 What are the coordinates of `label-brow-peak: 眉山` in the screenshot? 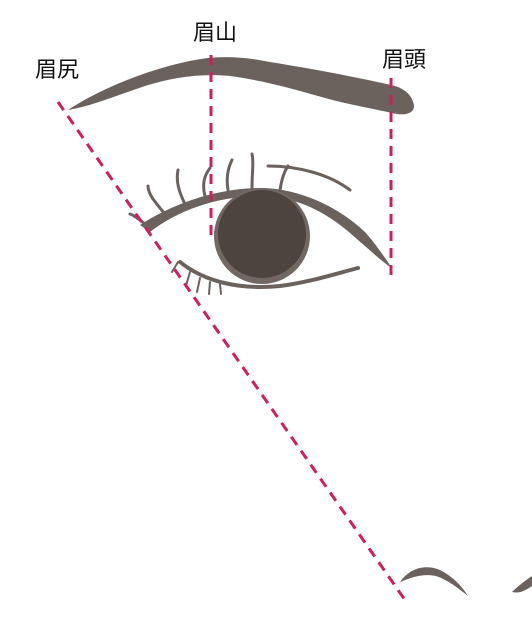 It's located at (215, 33).